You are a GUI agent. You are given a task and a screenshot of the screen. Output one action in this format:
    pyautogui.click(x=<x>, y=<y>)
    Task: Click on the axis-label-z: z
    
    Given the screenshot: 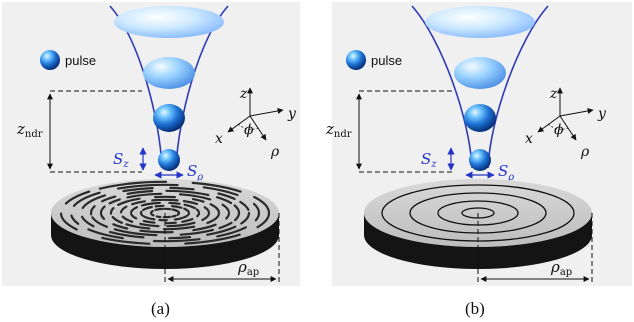 What is the action you would take?
    pyautogui.click(x=553, y=94)
    